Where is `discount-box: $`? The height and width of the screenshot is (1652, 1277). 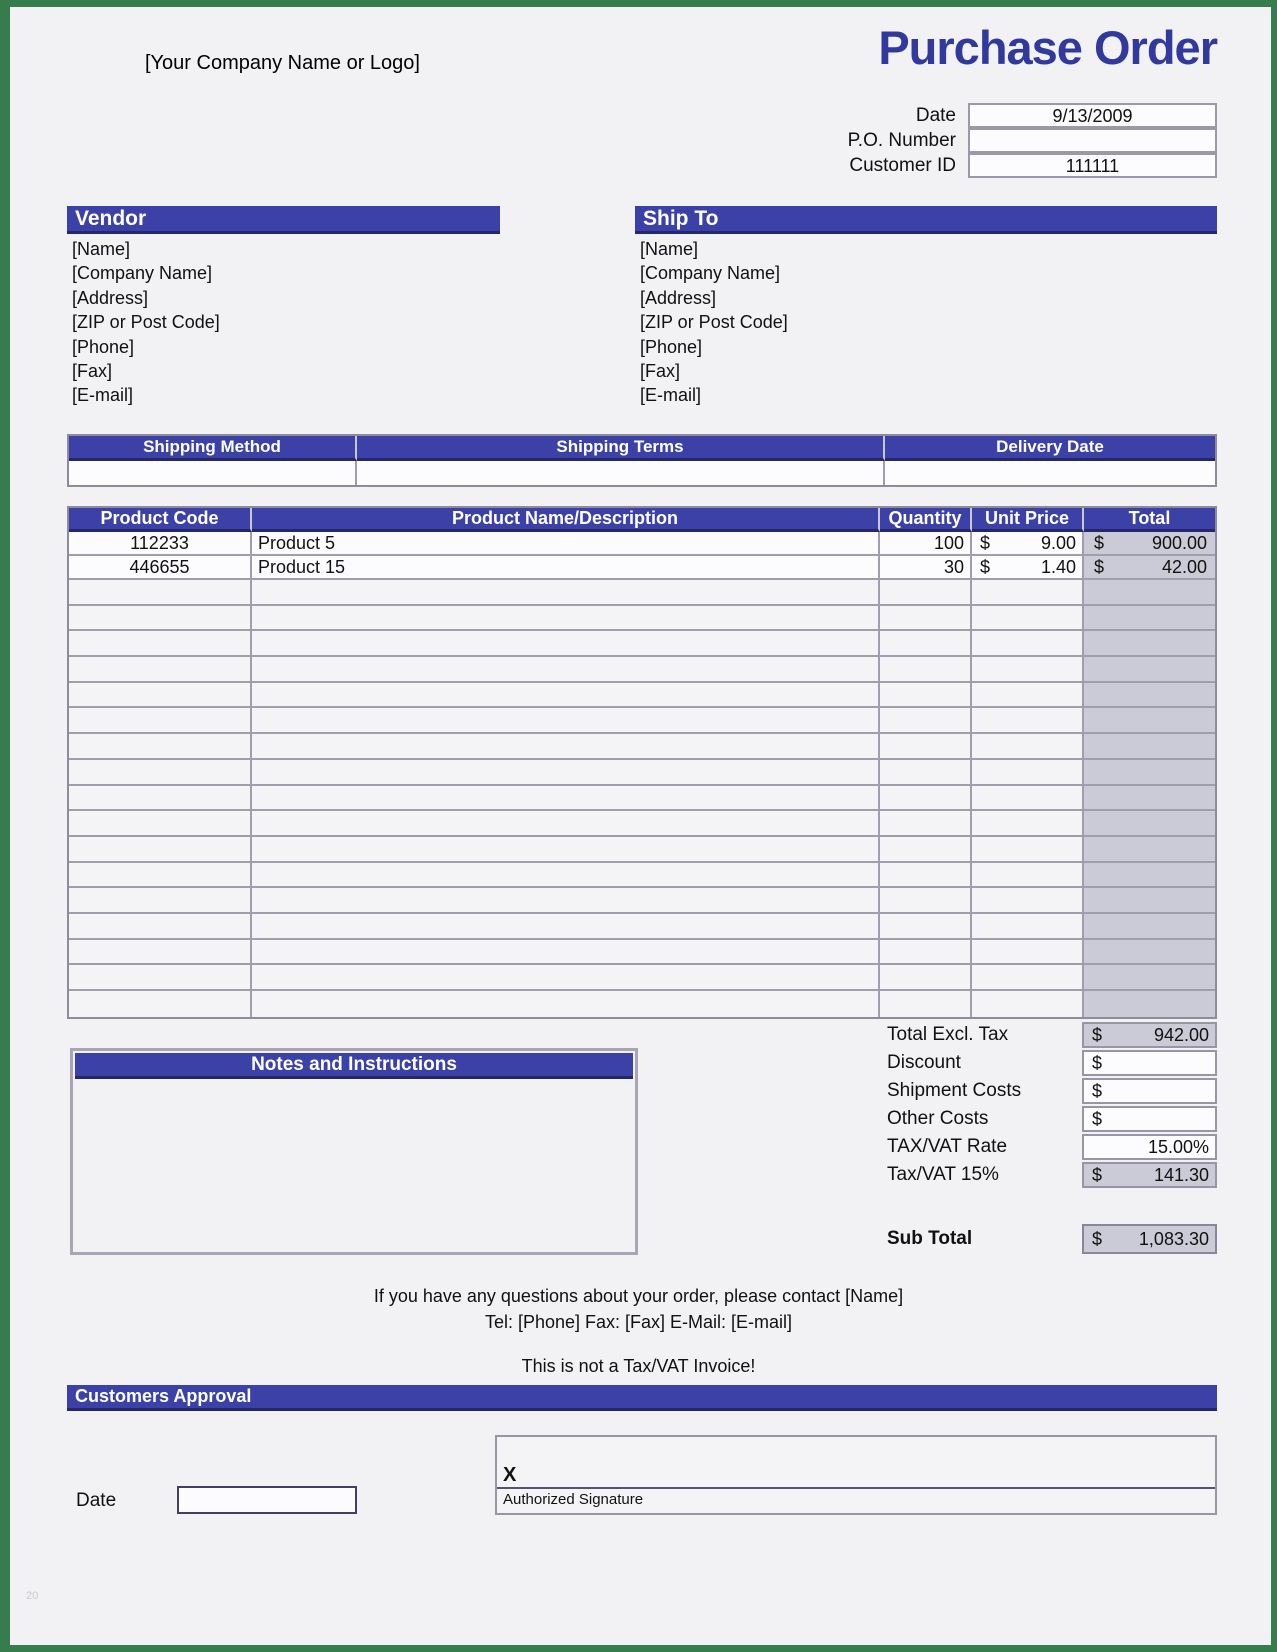 discount-box: $ is located at coordinates (1149, 1063).